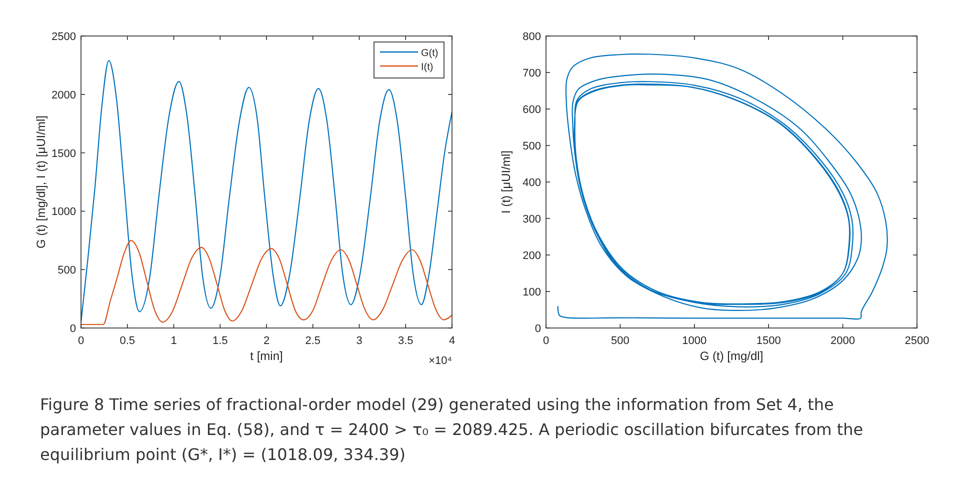  Describe the element at coordinates (917, 341) in the screenshot. I see `x-tick-label: 2500` at that location.